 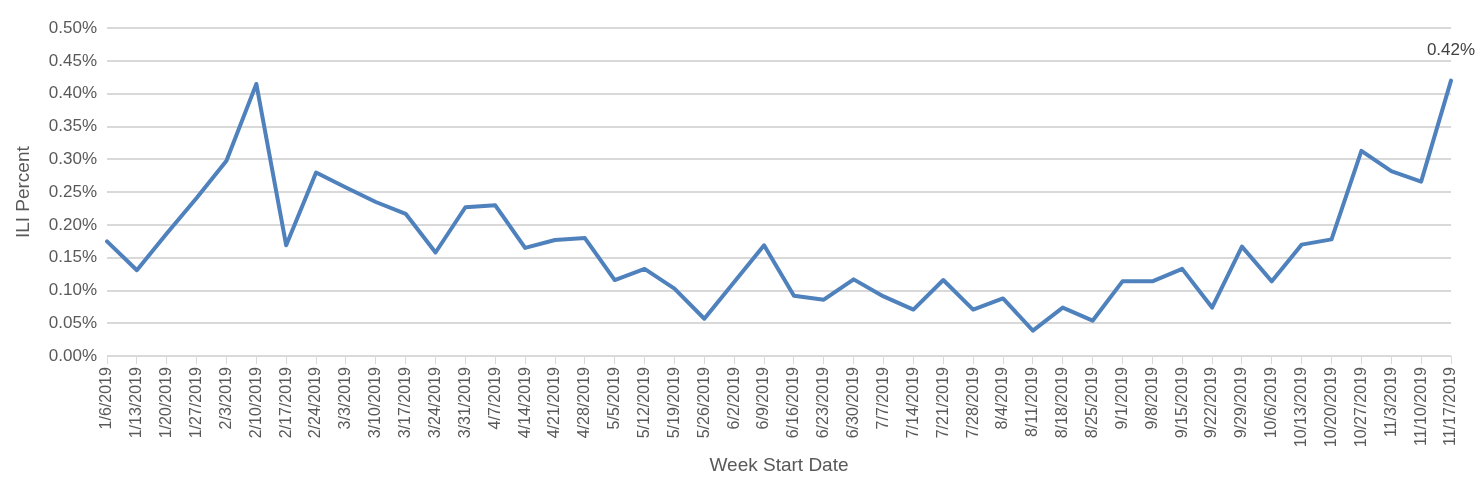 What do you see at coordinates (72, 355) in the screenshot?
I see `y-tick-label: 0.00%` at bounding box center [72, 355].